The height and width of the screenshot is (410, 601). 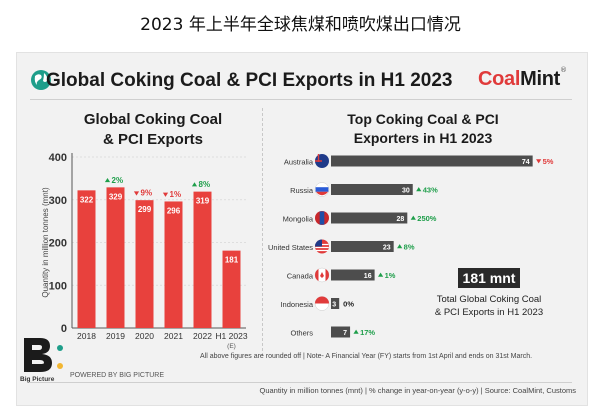 What do you see at coordinates (489, 278) in the screenshot?
I see `total-exports-value: 181 mnt` at bounding box center [489, 278].